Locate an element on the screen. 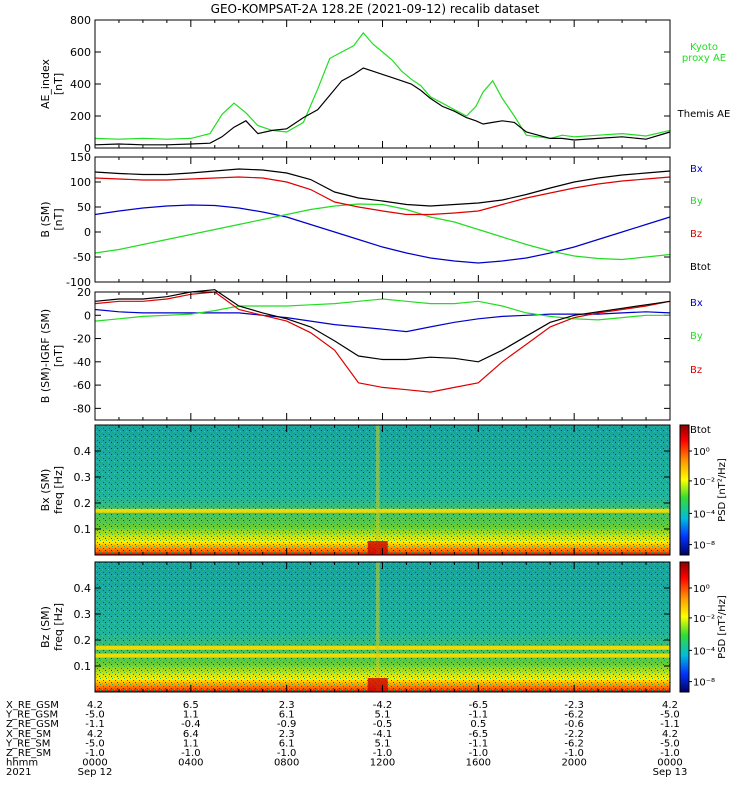 This screenshot has width=750, height=800. ephemeris-cell: -0.6 is located at coordinates (574, 724).